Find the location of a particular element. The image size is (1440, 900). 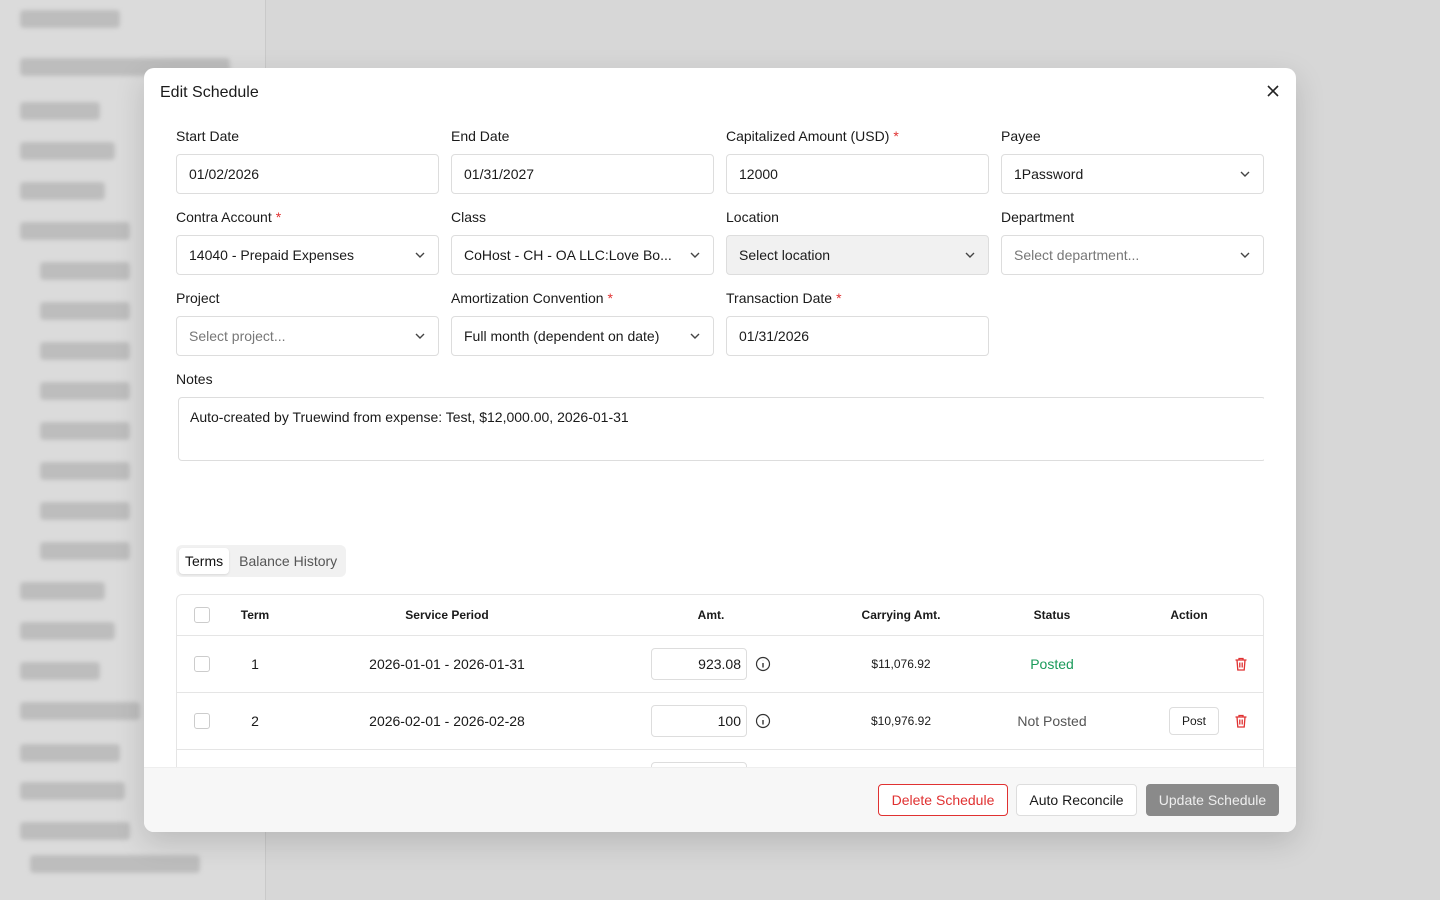

form-field: Transaction Date * 01/31/2026 is located at coordinates (857, 326).